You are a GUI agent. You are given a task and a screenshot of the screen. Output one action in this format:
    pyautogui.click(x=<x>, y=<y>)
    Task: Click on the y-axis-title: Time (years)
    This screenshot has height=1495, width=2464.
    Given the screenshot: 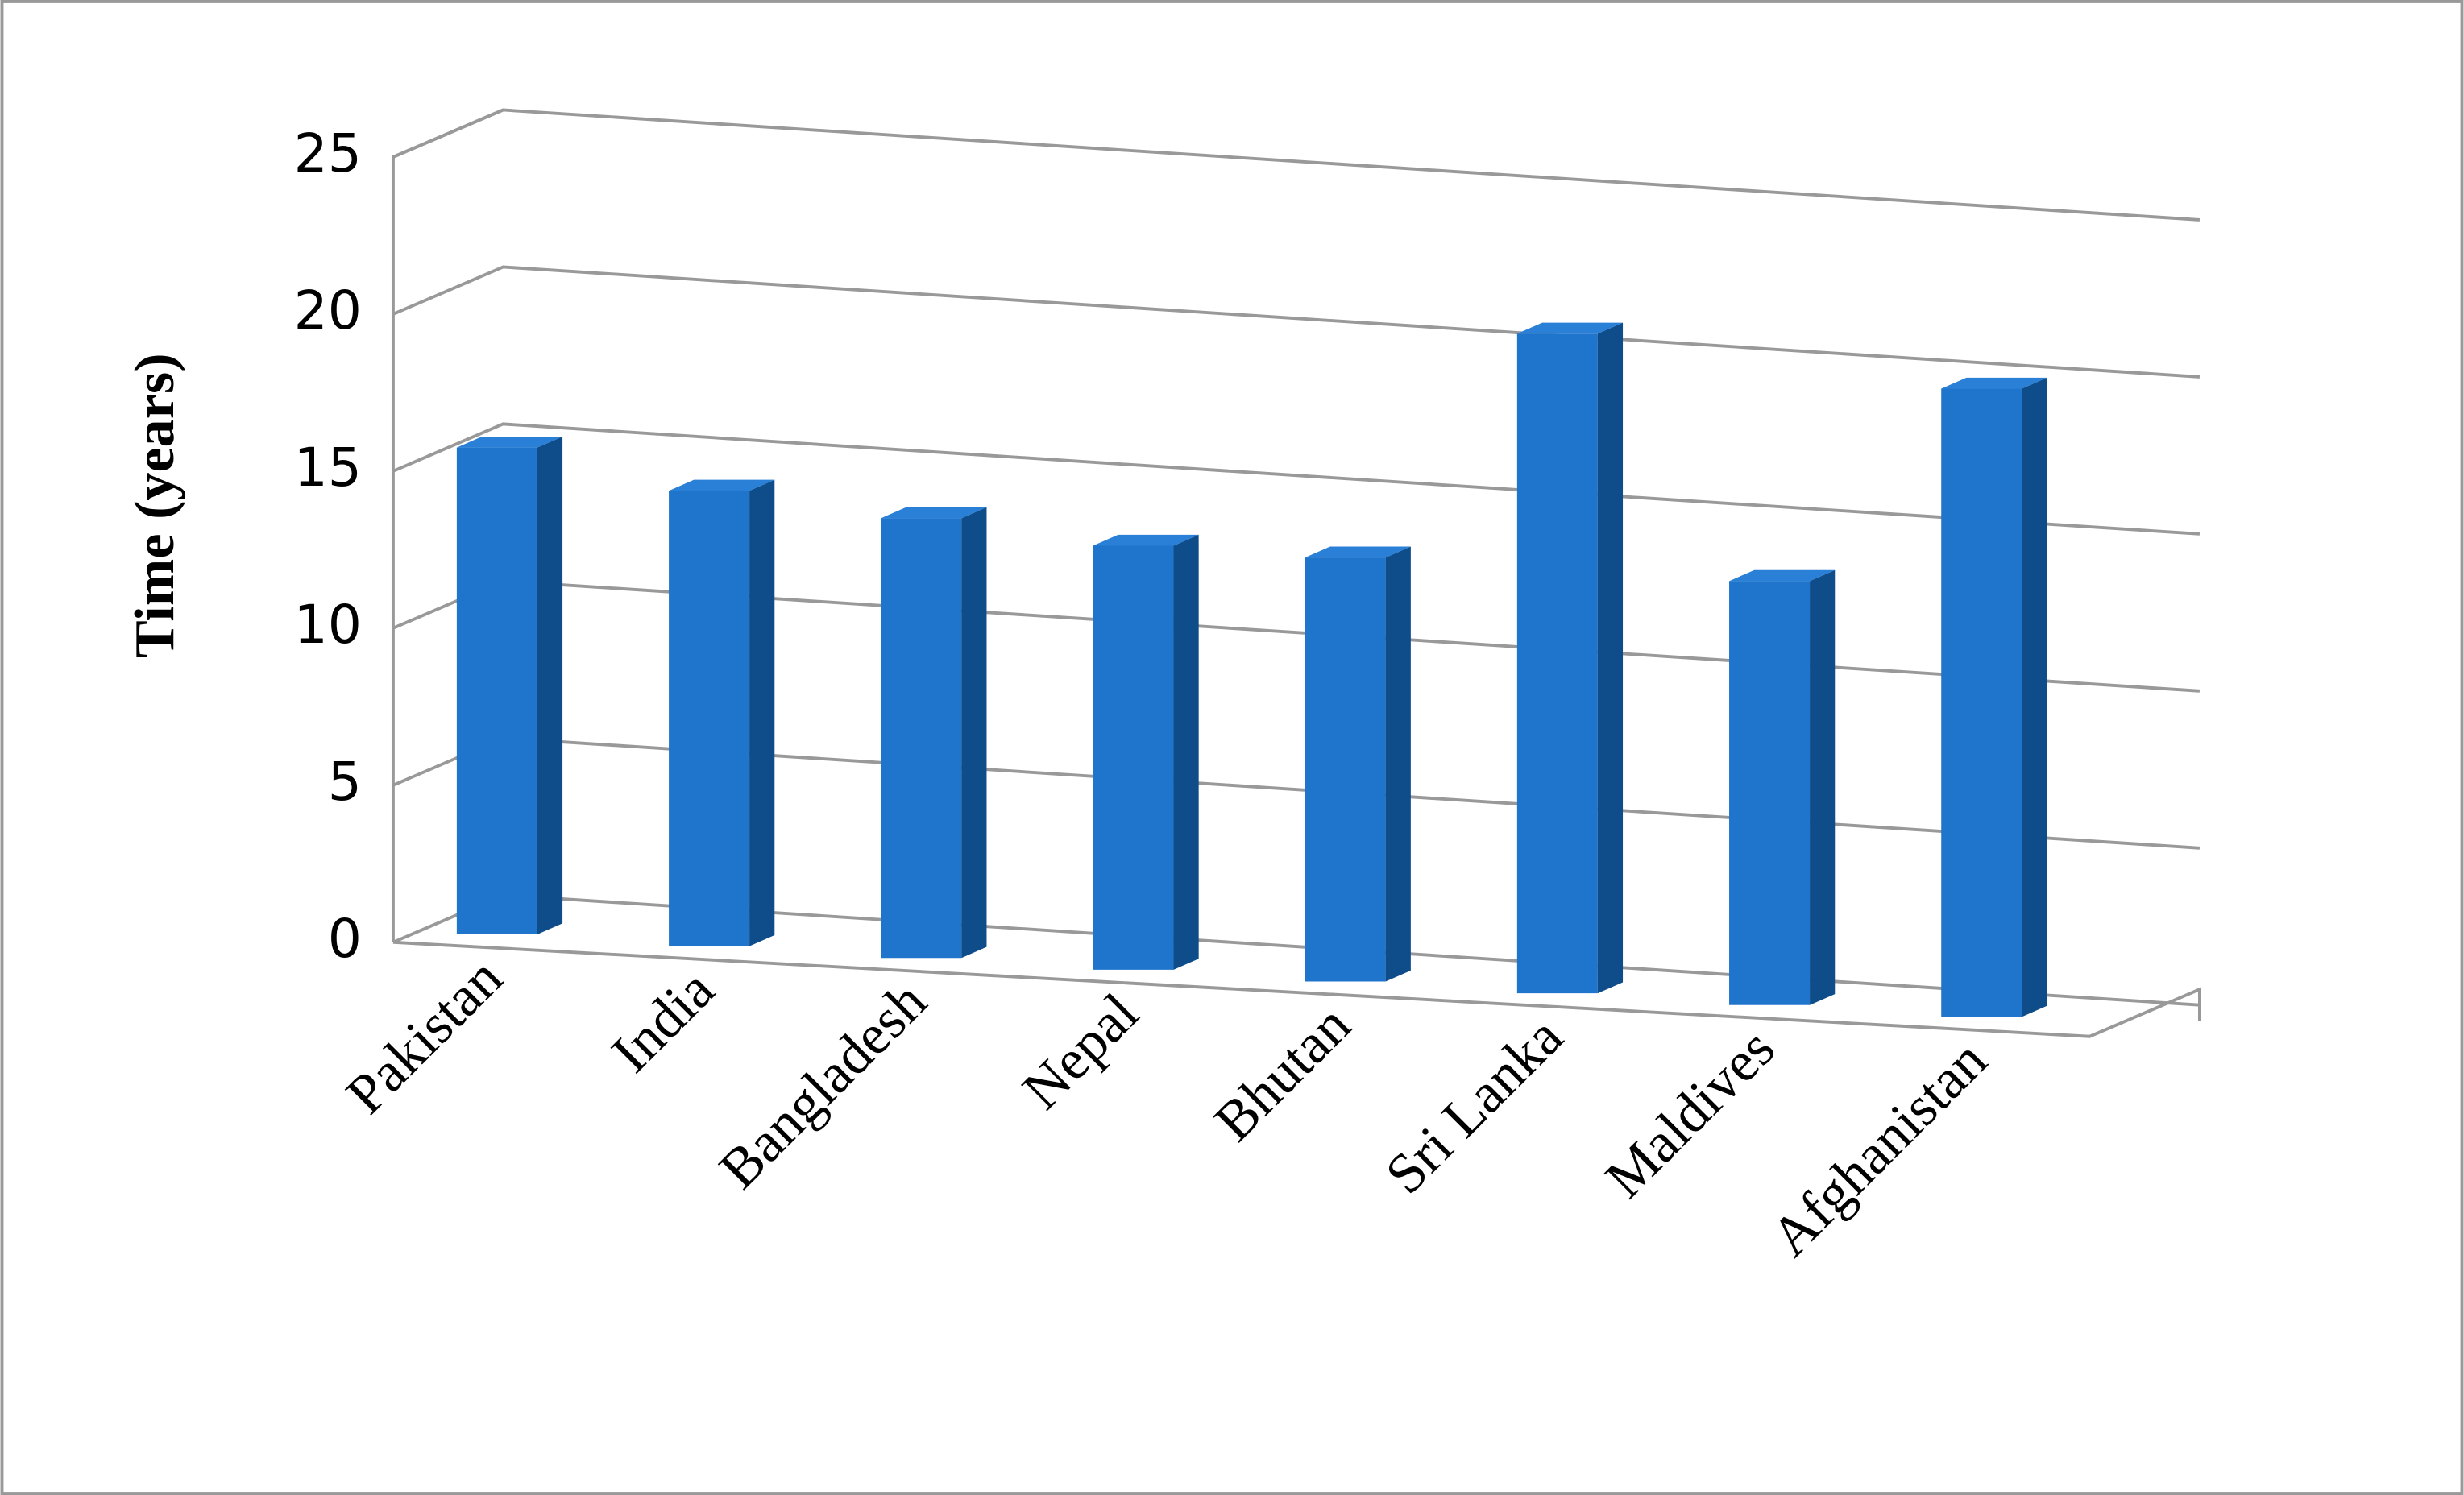 What is the action you would take?
    pyautogui.click(x=154, y=505)
    